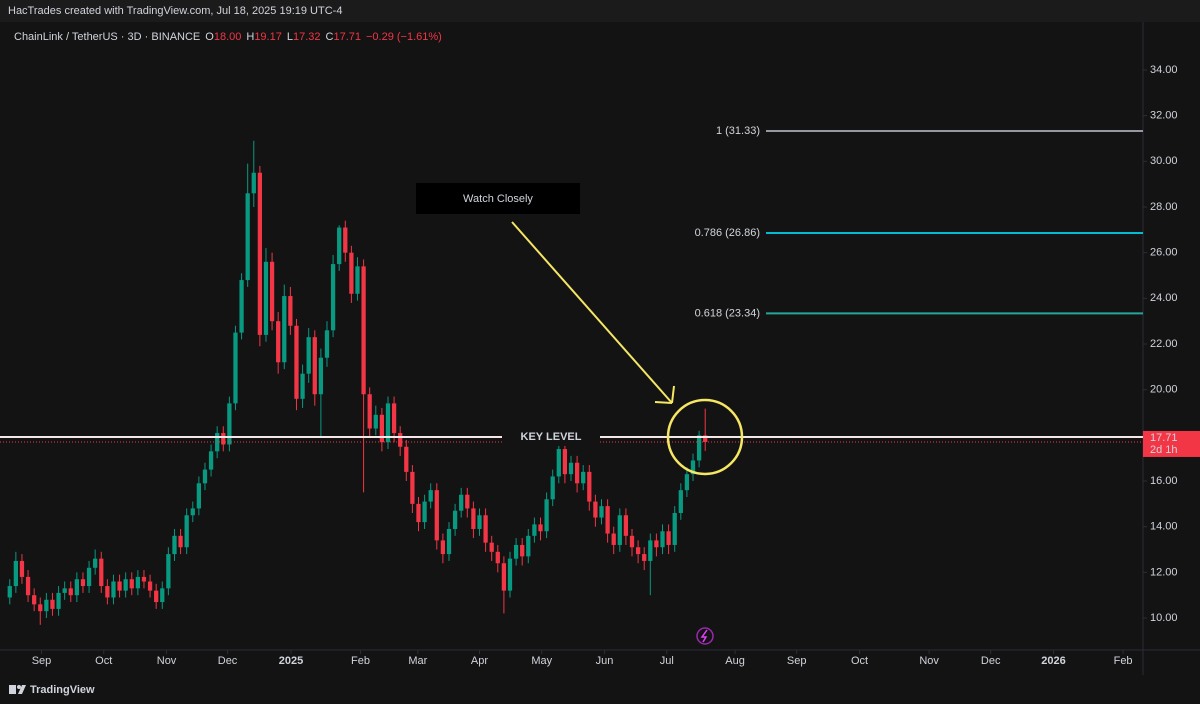  I want to click on legend-part: C, so click(330, 37).